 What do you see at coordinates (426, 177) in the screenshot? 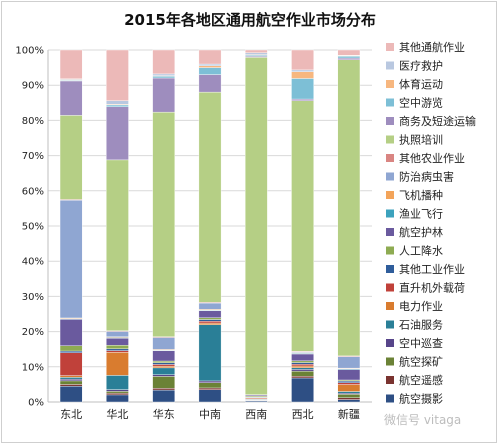
I see `legend-label: 防治病虫害` at bounding box center [426, 177].